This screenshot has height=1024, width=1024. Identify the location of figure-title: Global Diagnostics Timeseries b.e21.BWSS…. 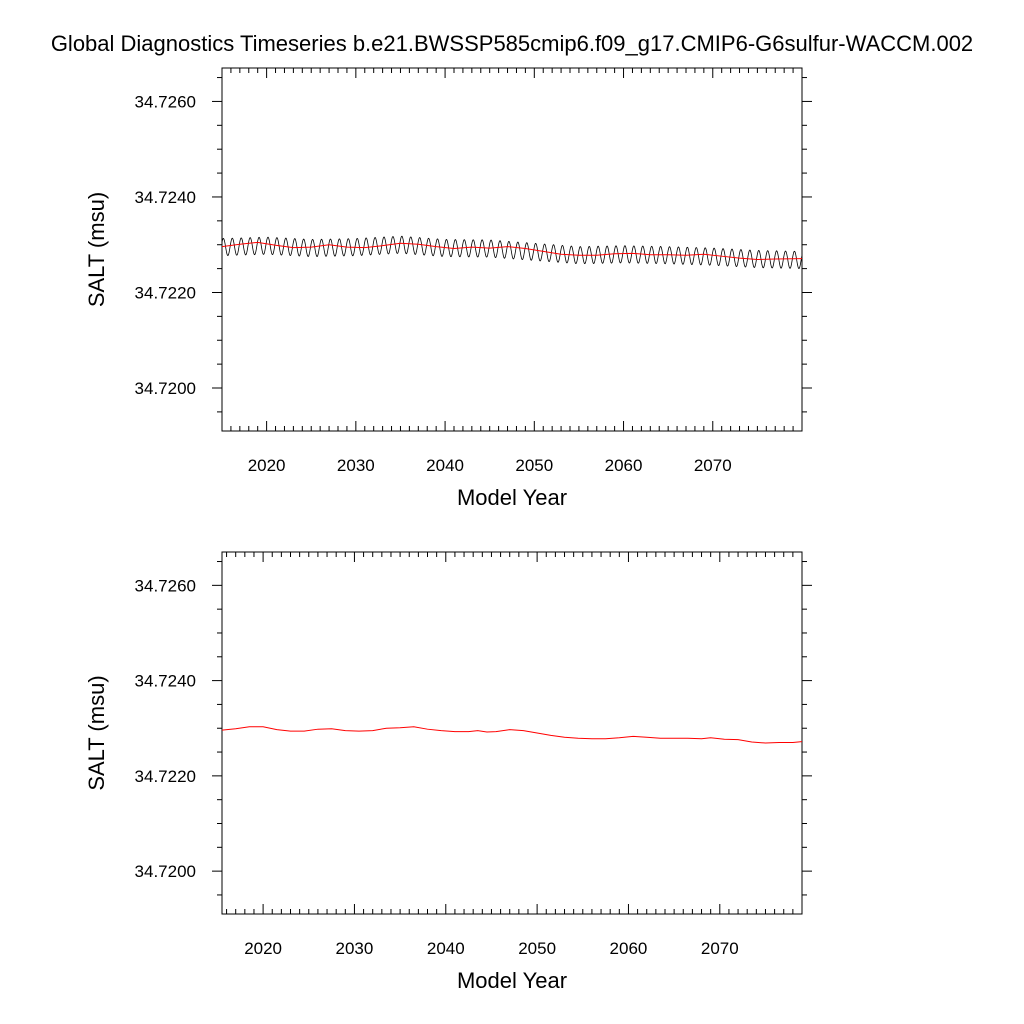
(512, 43).